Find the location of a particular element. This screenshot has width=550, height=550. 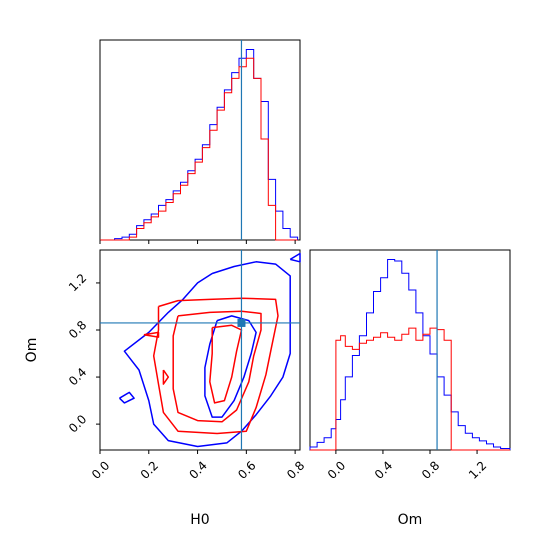

contour-y-tick-label-3: 1.2 is located at coordinates (77, 282).